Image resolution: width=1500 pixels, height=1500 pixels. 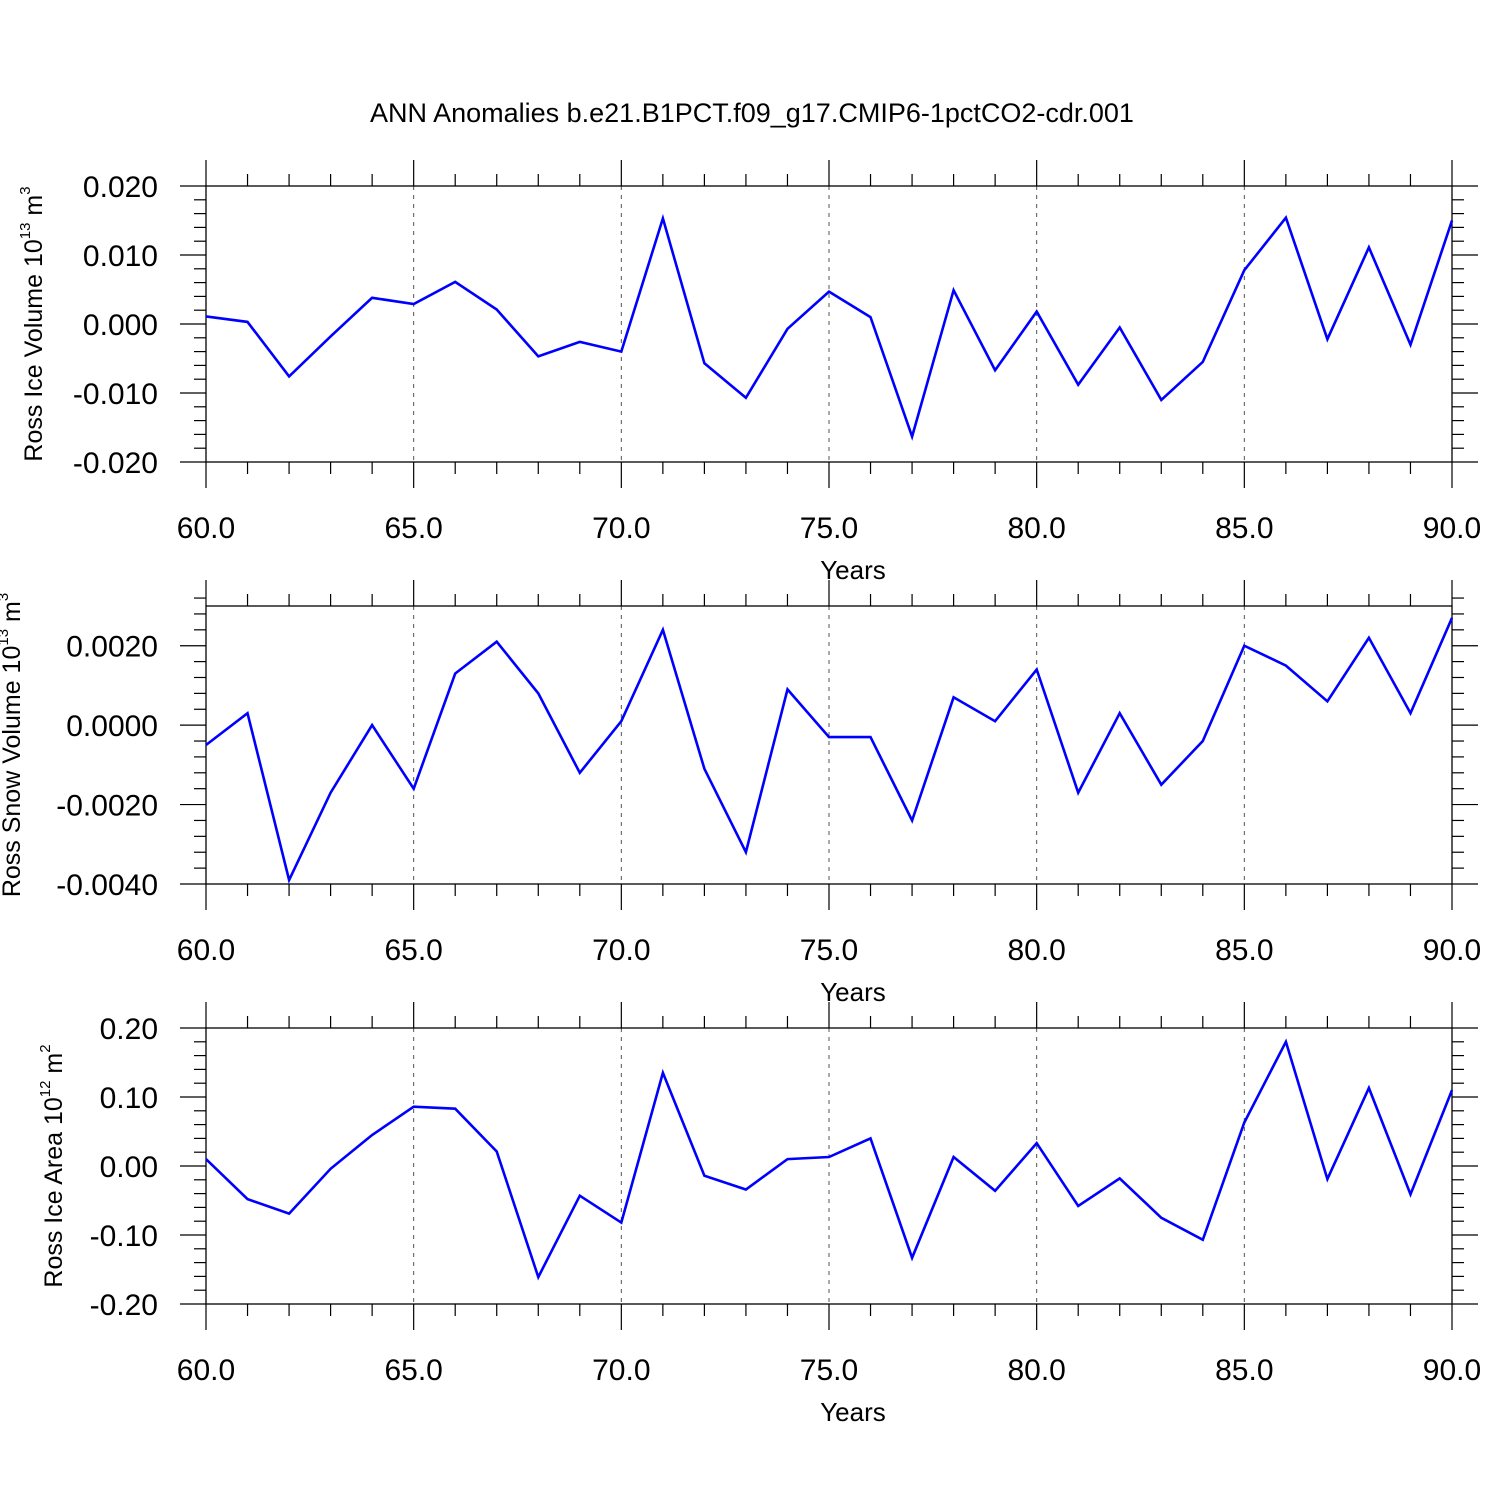 What do you see at coordinates (120, 187) in the screenshot?
I see `y-tick-label: 0.020` at bounding box center [120, 187].